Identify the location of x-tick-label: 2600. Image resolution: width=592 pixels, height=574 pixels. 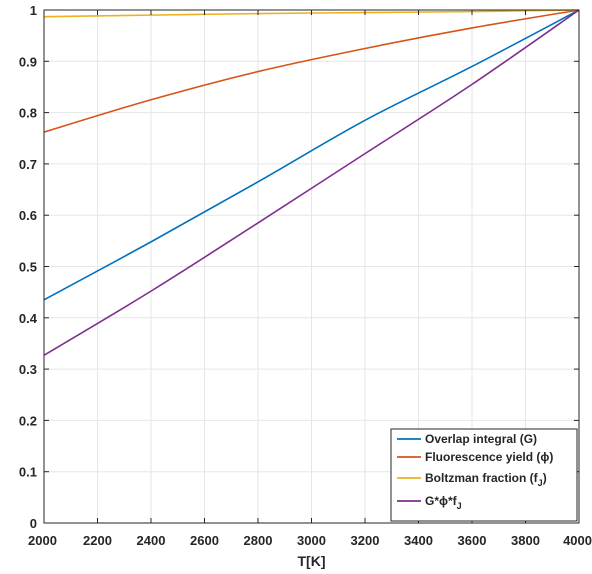
(204, 540).